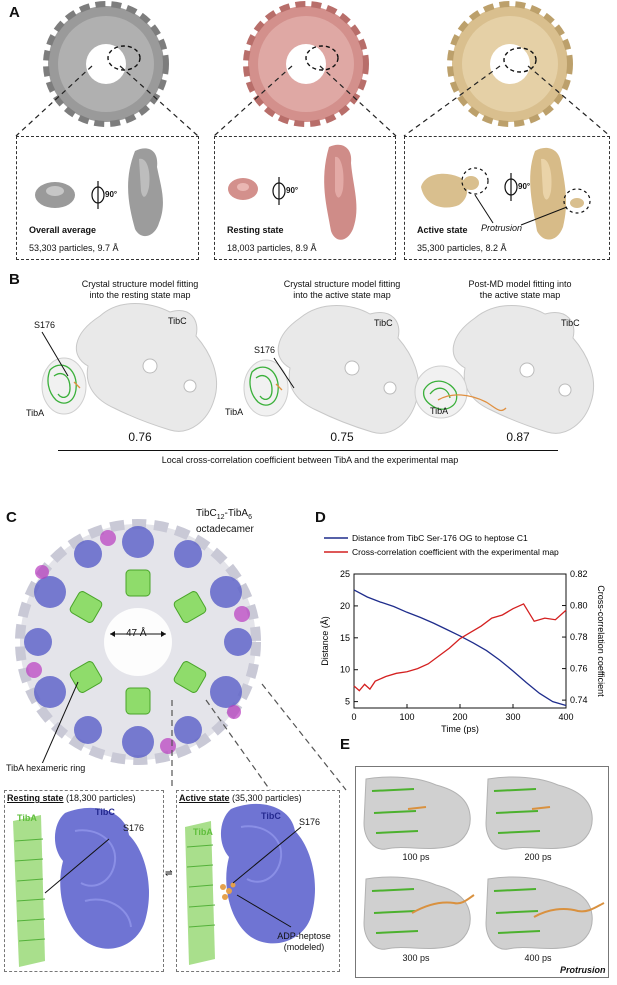 Image resolution: width=617 pixels, height=985 pixels. I want to click on x-tick-label: 400, so click(565, 717).